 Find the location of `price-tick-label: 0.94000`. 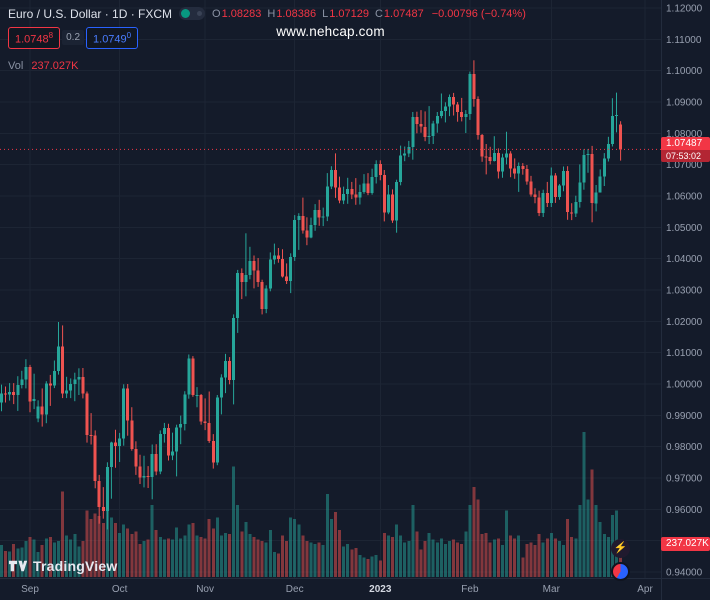

price-tick-label: 0.94000 is located at coordinates (684, 573).